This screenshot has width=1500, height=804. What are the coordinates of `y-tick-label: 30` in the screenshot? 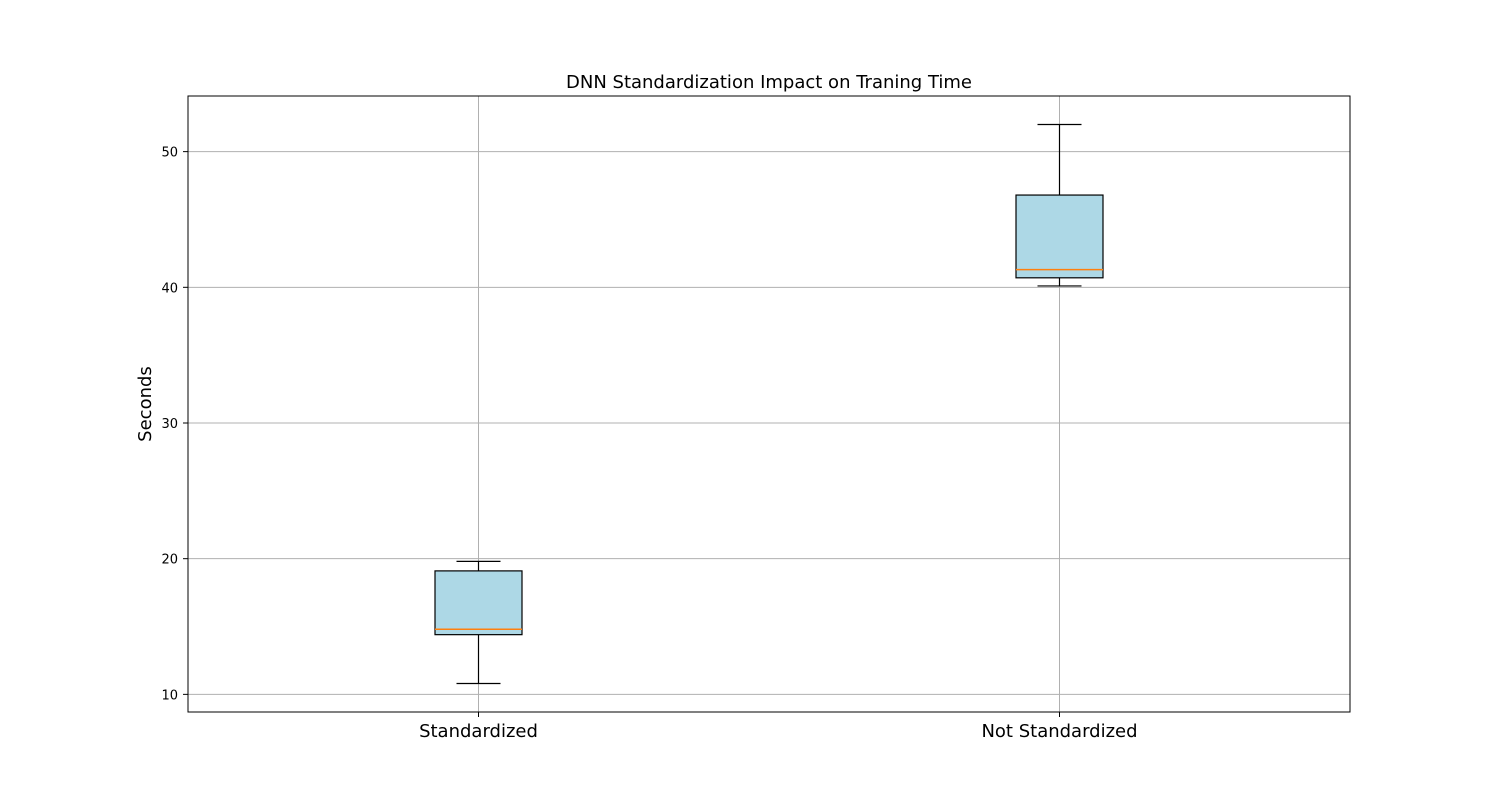 It's located at (169, 424).